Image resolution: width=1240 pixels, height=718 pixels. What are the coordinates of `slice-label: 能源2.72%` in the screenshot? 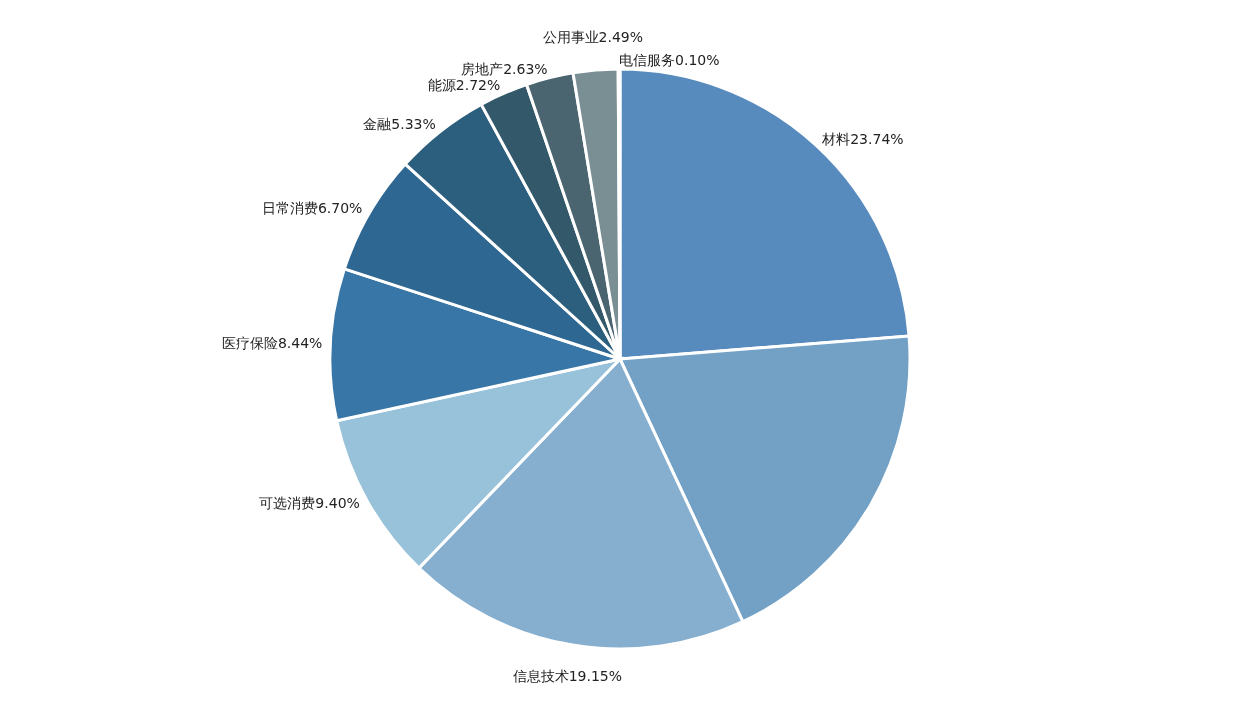 It's located at (464, 85).